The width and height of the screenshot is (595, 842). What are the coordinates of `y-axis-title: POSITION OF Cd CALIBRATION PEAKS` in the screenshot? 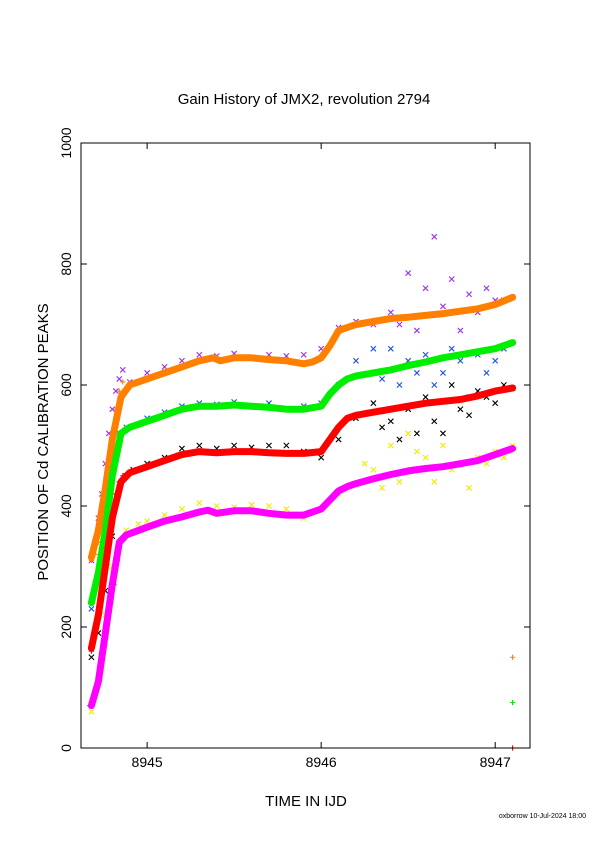 It's located at (43, 441).